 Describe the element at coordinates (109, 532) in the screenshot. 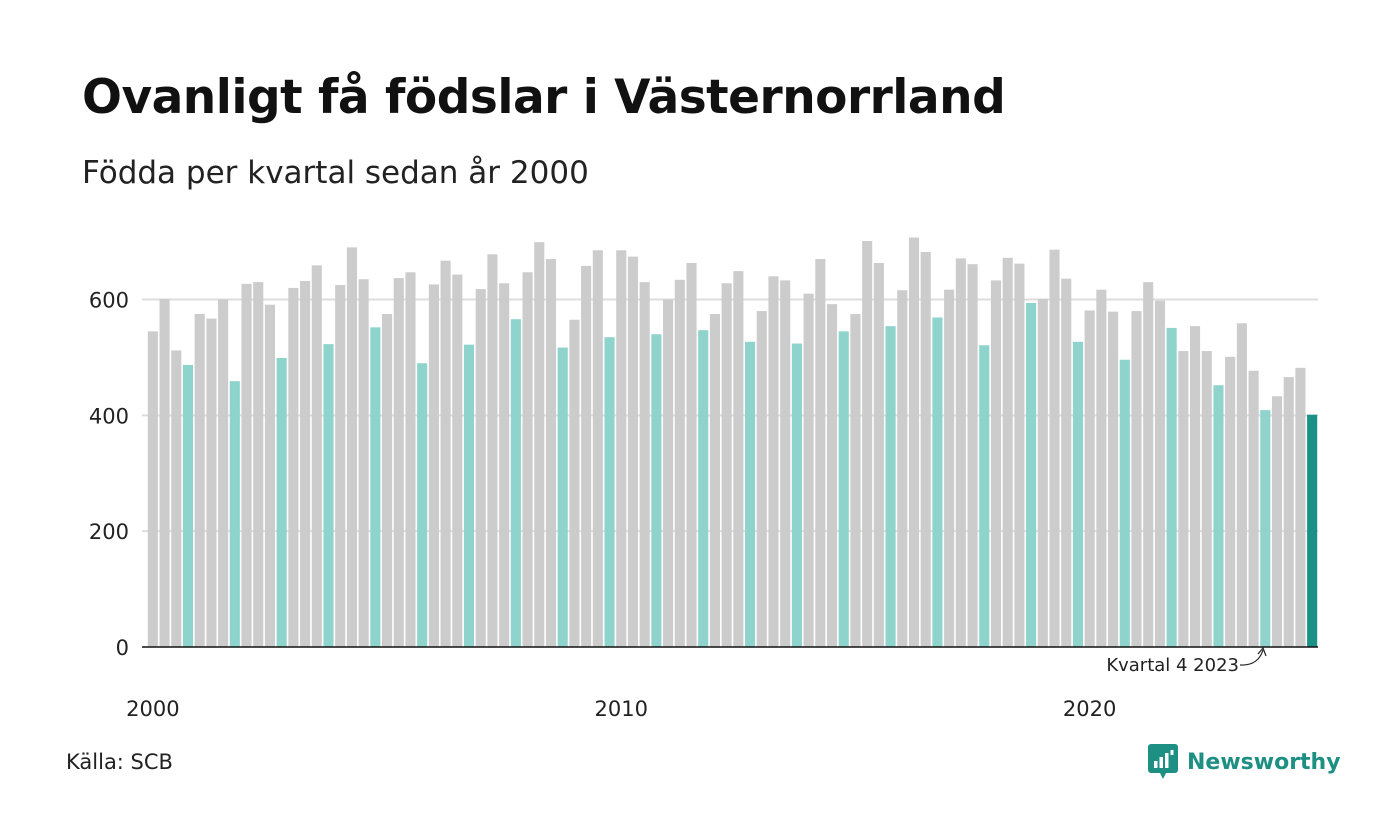

I see `y-tick-label: 200` at that location.